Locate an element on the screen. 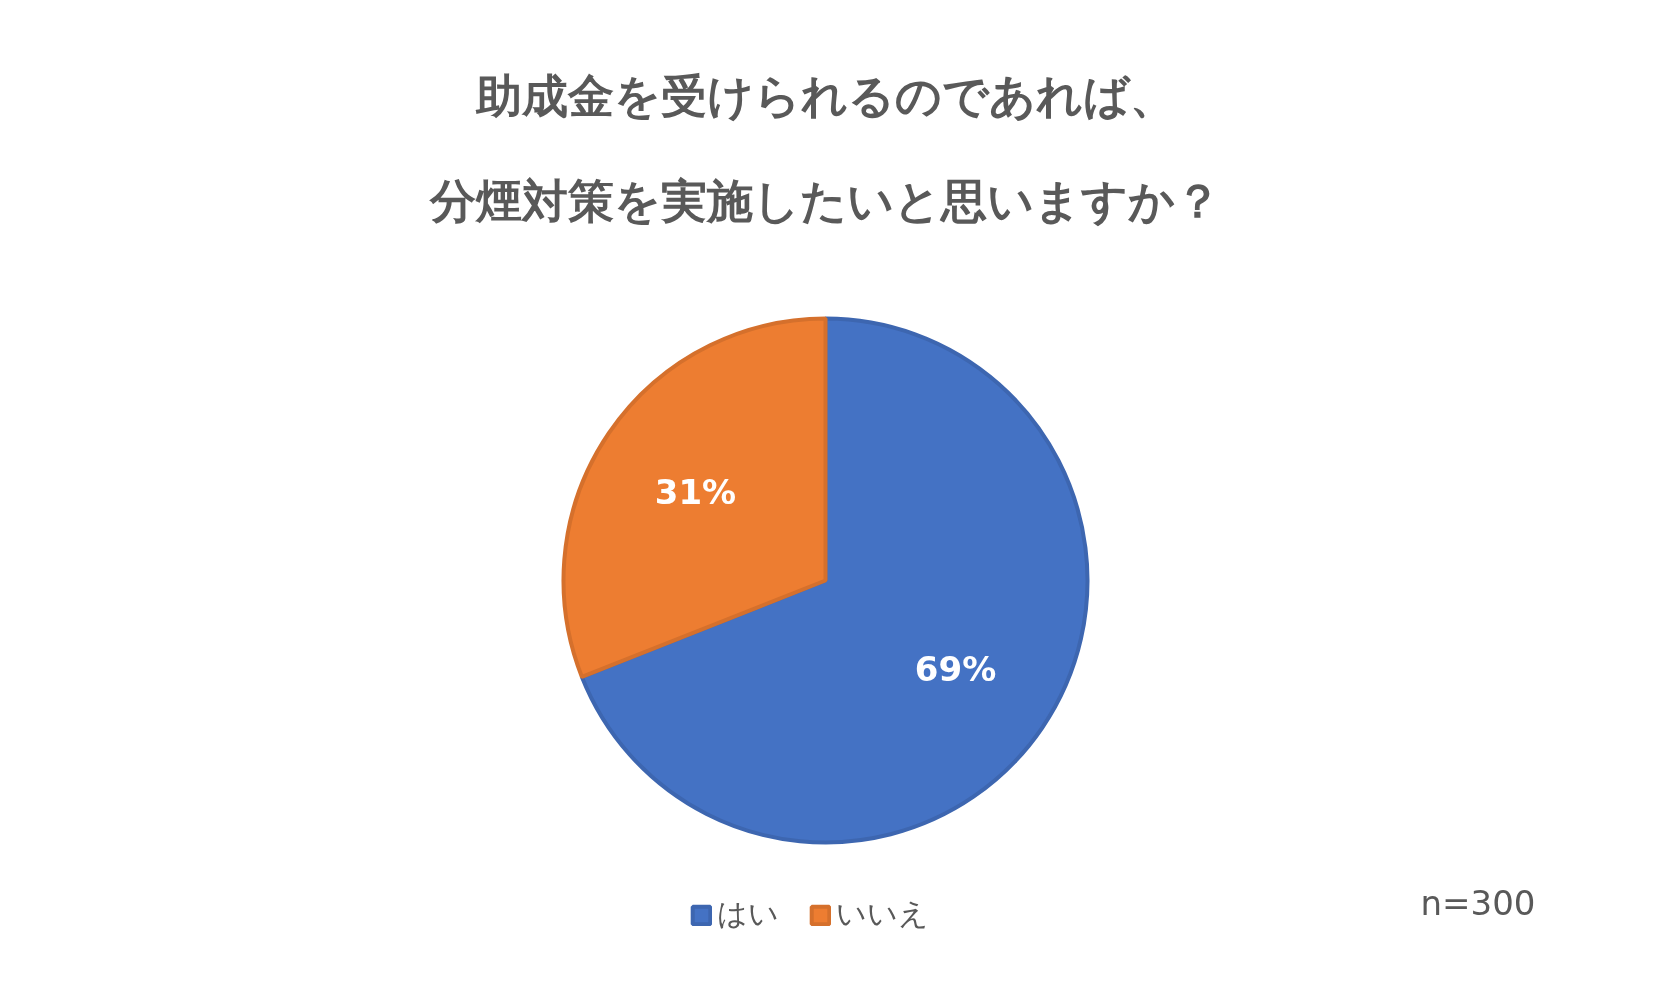 The width and height of the screenshot is (1653, 993). data-label: 69% is located at coordinates (955, 668).